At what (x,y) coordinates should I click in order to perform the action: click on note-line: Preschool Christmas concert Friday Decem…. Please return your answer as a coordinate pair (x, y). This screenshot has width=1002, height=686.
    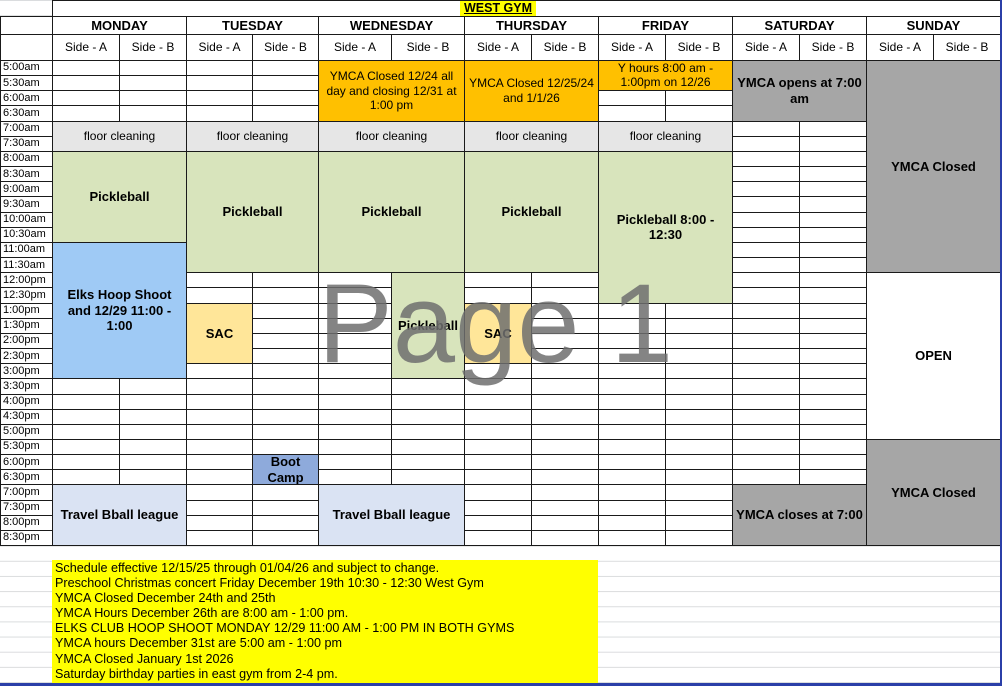
    Looking at the image, I should click on (269, 583).